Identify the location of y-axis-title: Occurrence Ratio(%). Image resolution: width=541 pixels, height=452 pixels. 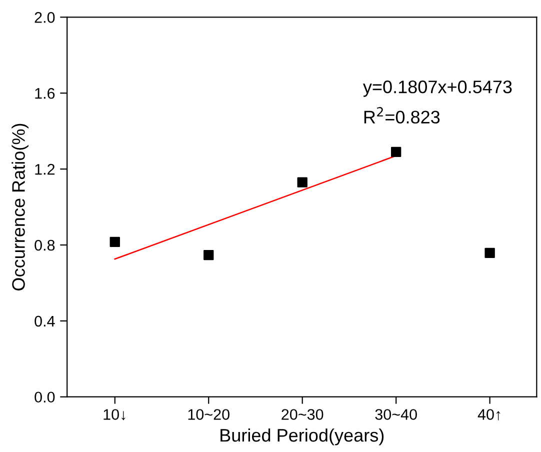
(20, 207).